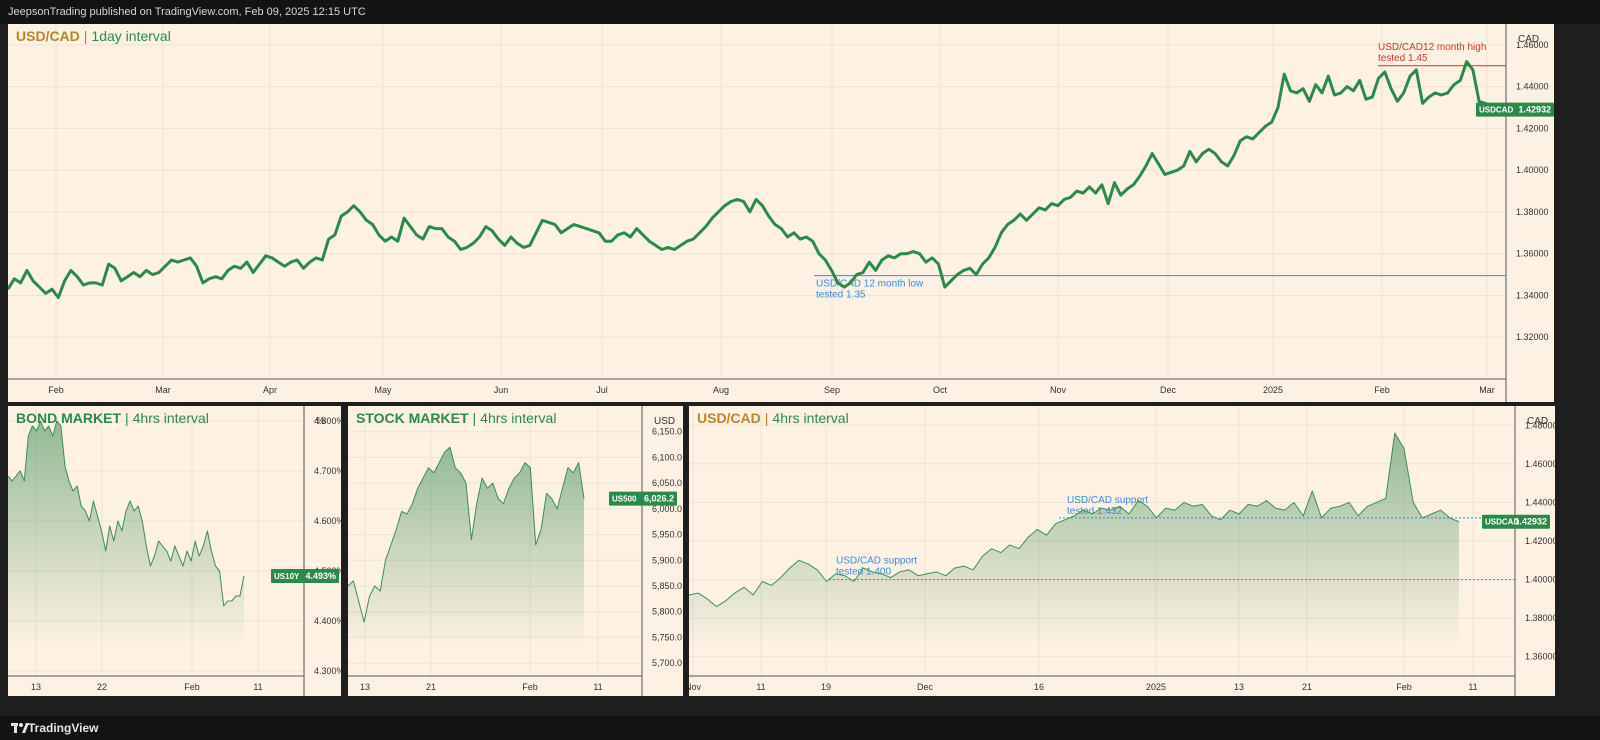  I want to click on main-xtick-label: 2025, so click(1273, 390).